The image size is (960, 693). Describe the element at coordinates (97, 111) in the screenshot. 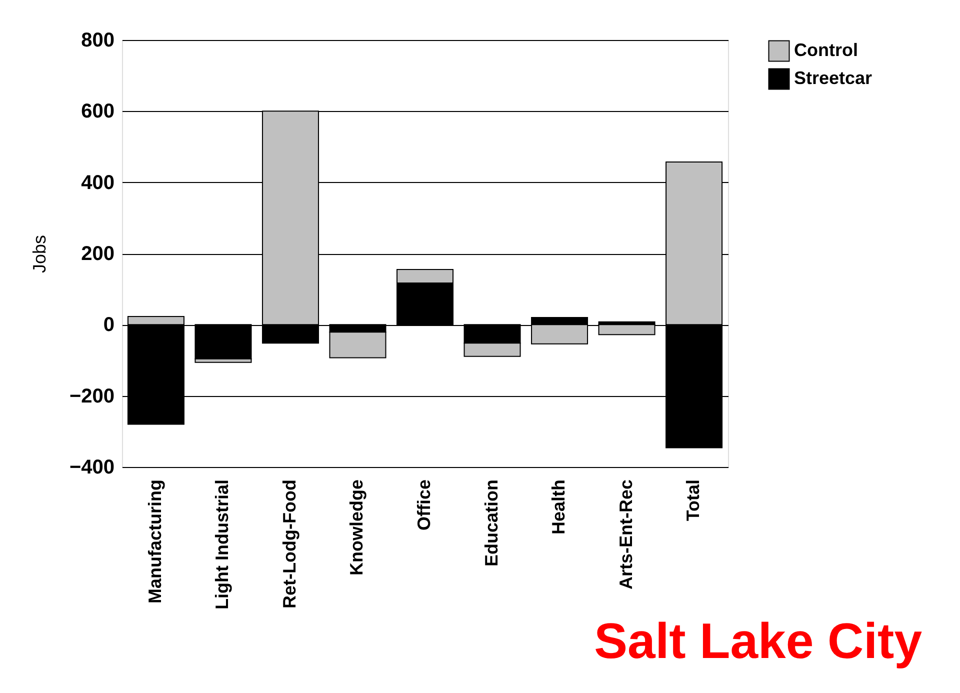

I see `y-tick-label: 600` at that location.